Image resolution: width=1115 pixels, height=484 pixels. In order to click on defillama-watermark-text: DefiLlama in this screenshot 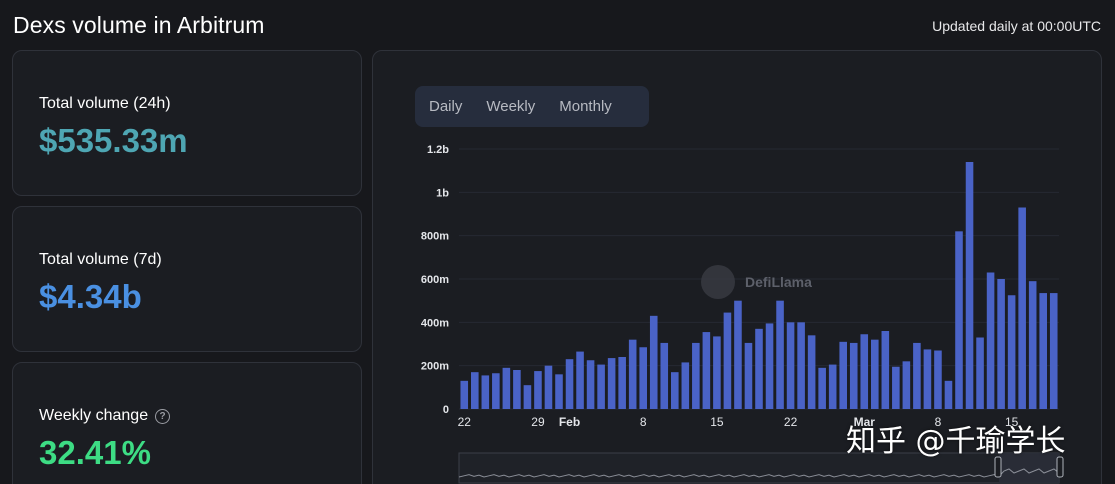, I will do `click(778, 282)`.